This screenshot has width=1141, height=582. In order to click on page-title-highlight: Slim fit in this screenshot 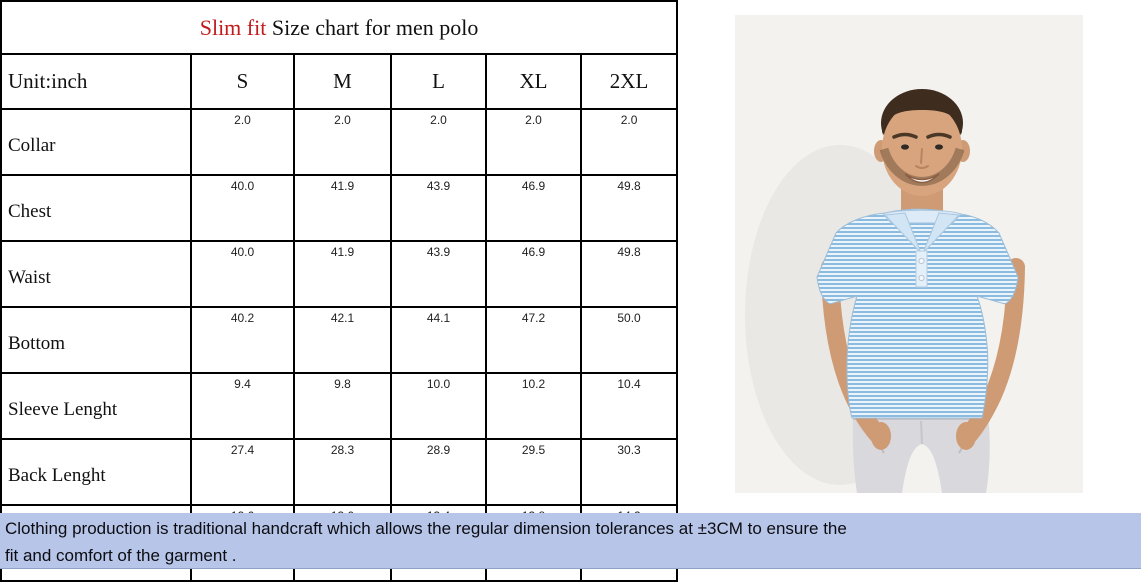, I will do `click(233, 27)`.